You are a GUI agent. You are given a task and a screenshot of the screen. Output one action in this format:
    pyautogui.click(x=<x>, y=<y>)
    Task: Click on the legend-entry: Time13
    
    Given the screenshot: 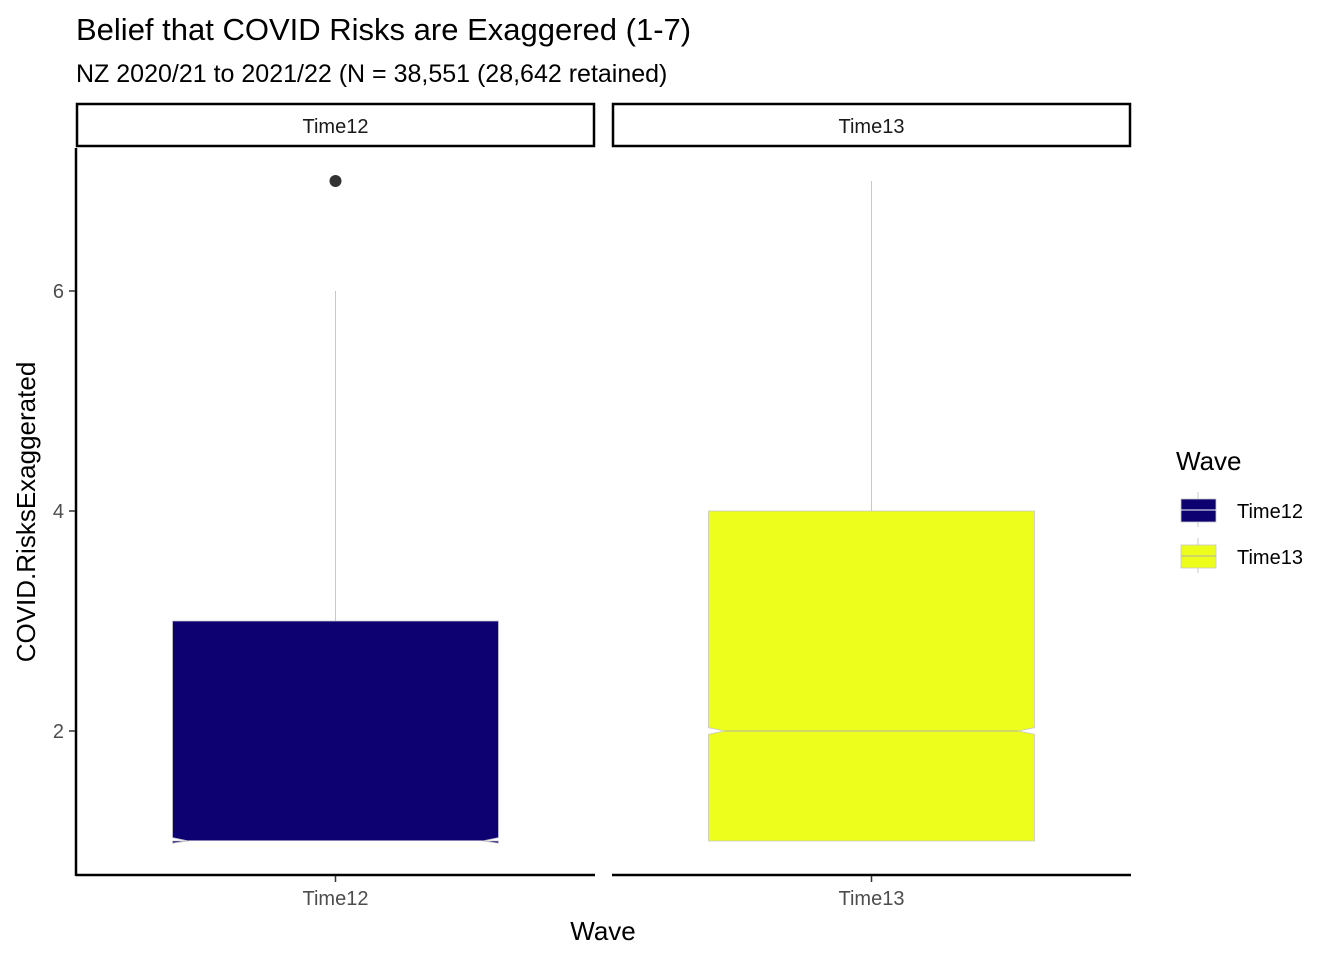 What is the action you would take?
    pyautogui.click(x=1241, y=555)
    